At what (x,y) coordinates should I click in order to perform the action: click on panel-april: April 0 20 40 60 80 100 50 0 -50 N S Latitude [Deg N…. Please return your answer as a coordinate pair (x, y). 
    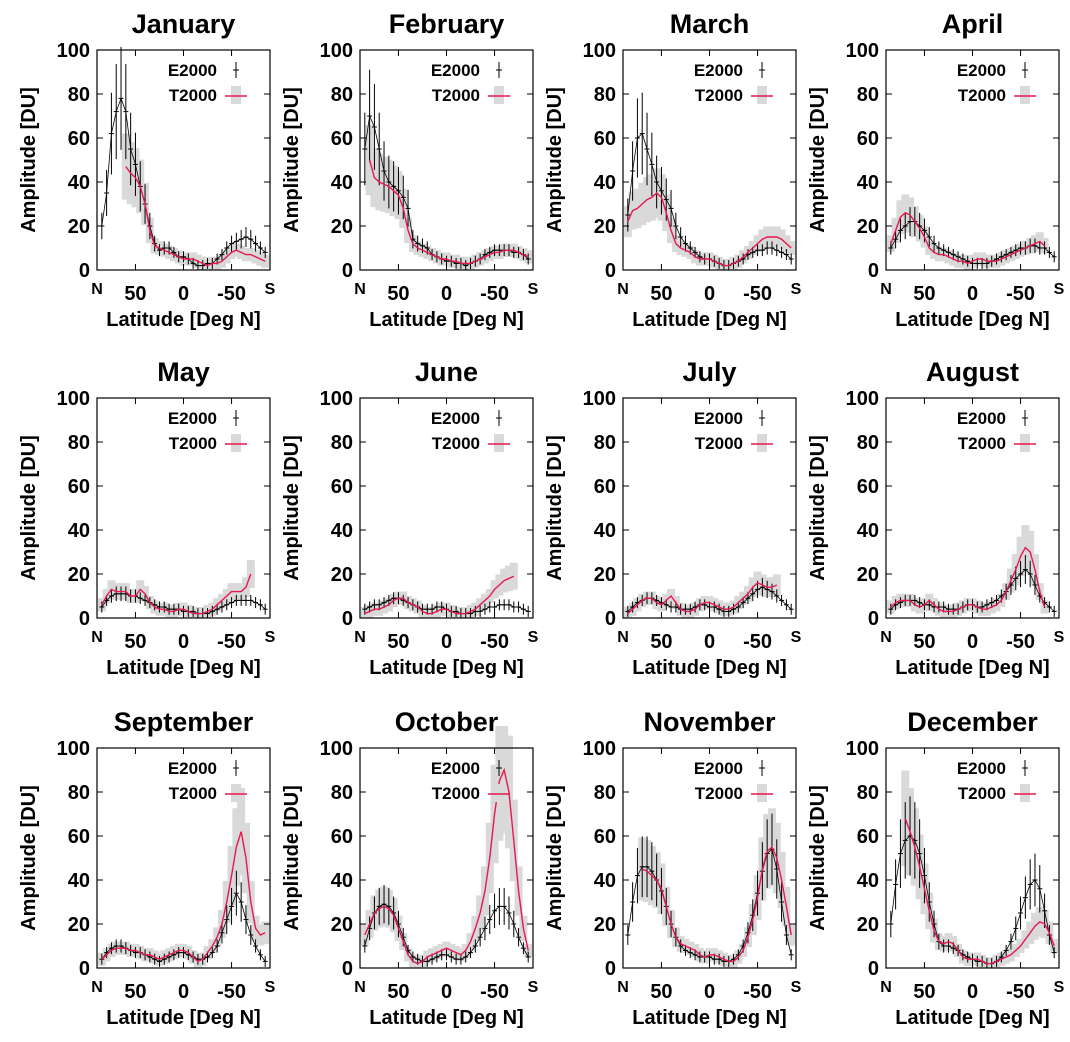
    Looking at the image, I should click on (936, 170).